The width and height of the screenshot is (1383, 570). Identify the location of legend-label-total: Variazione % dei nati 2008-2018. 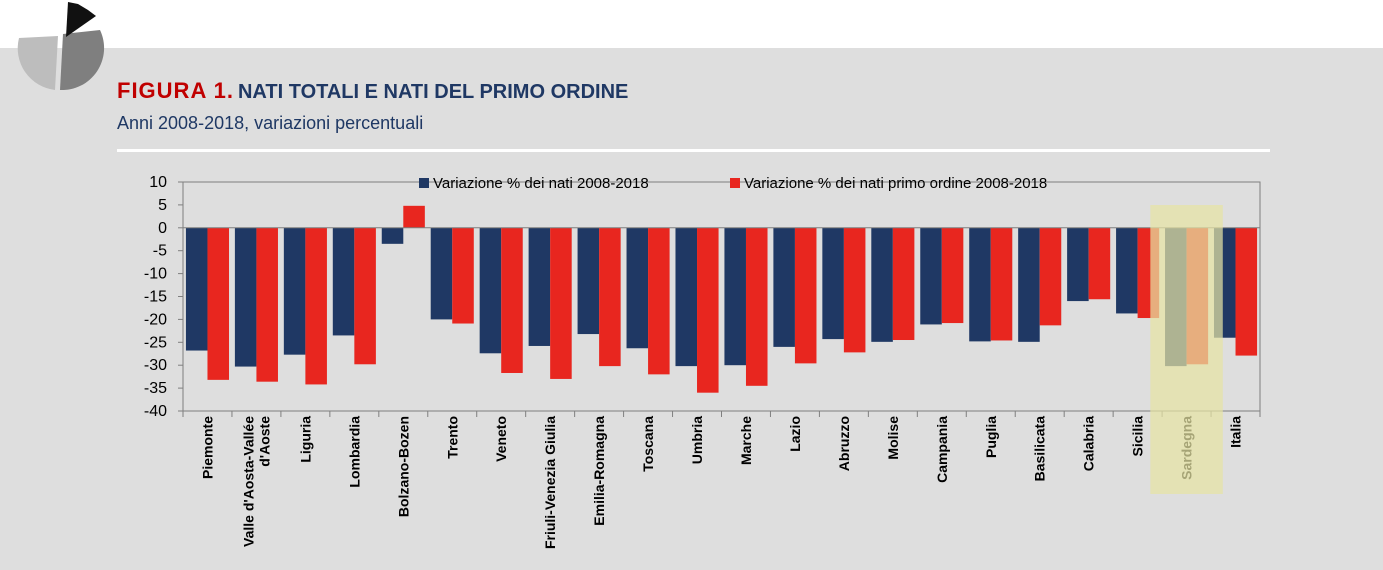
(541, 183).